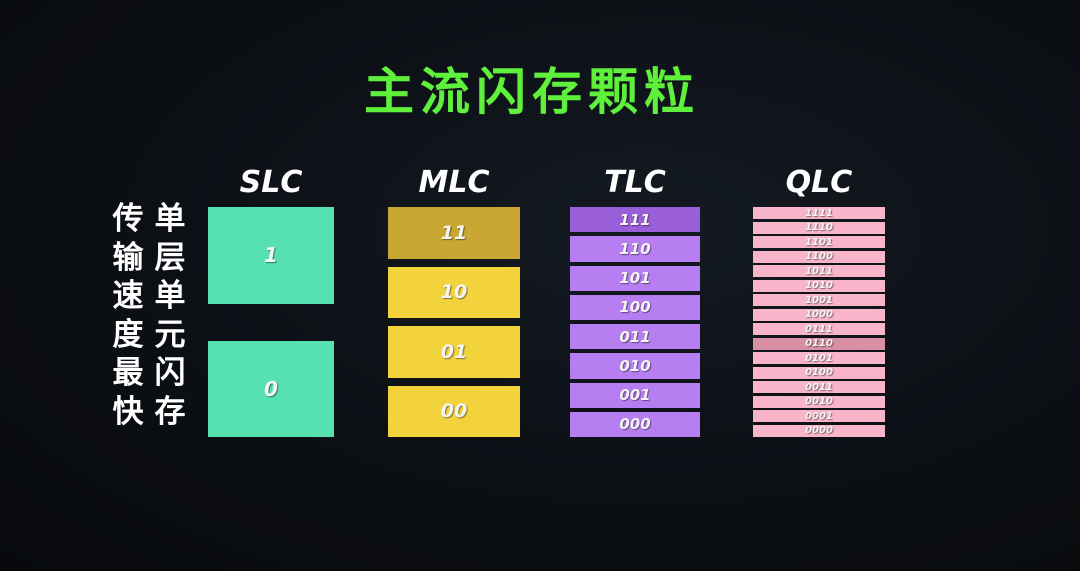 The height and width of the screenshot is (571, 1080). I want to click on side-char: 传, so click(128, 219).